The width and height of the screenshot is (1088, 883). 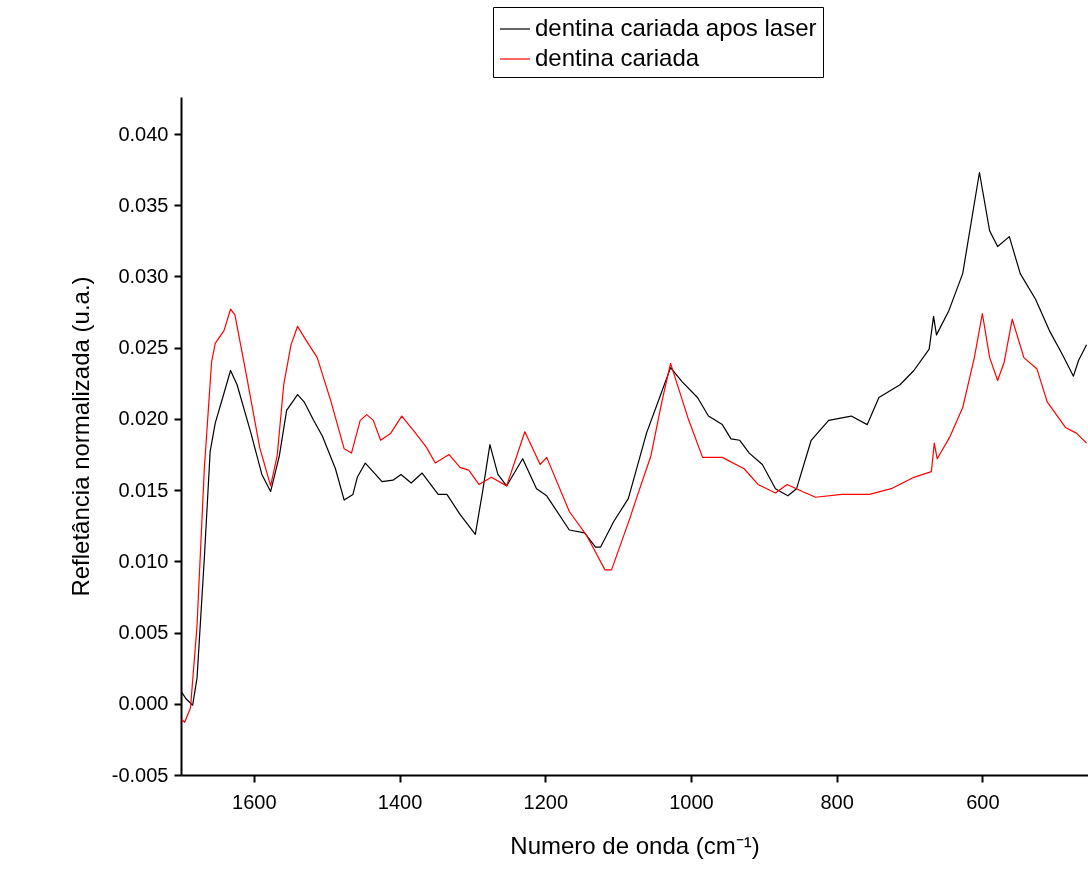 What do you see at coordinates (143, 489) in the screenshot?
I see `y-tick-label: 0.015` at bounding box center [143, 489].